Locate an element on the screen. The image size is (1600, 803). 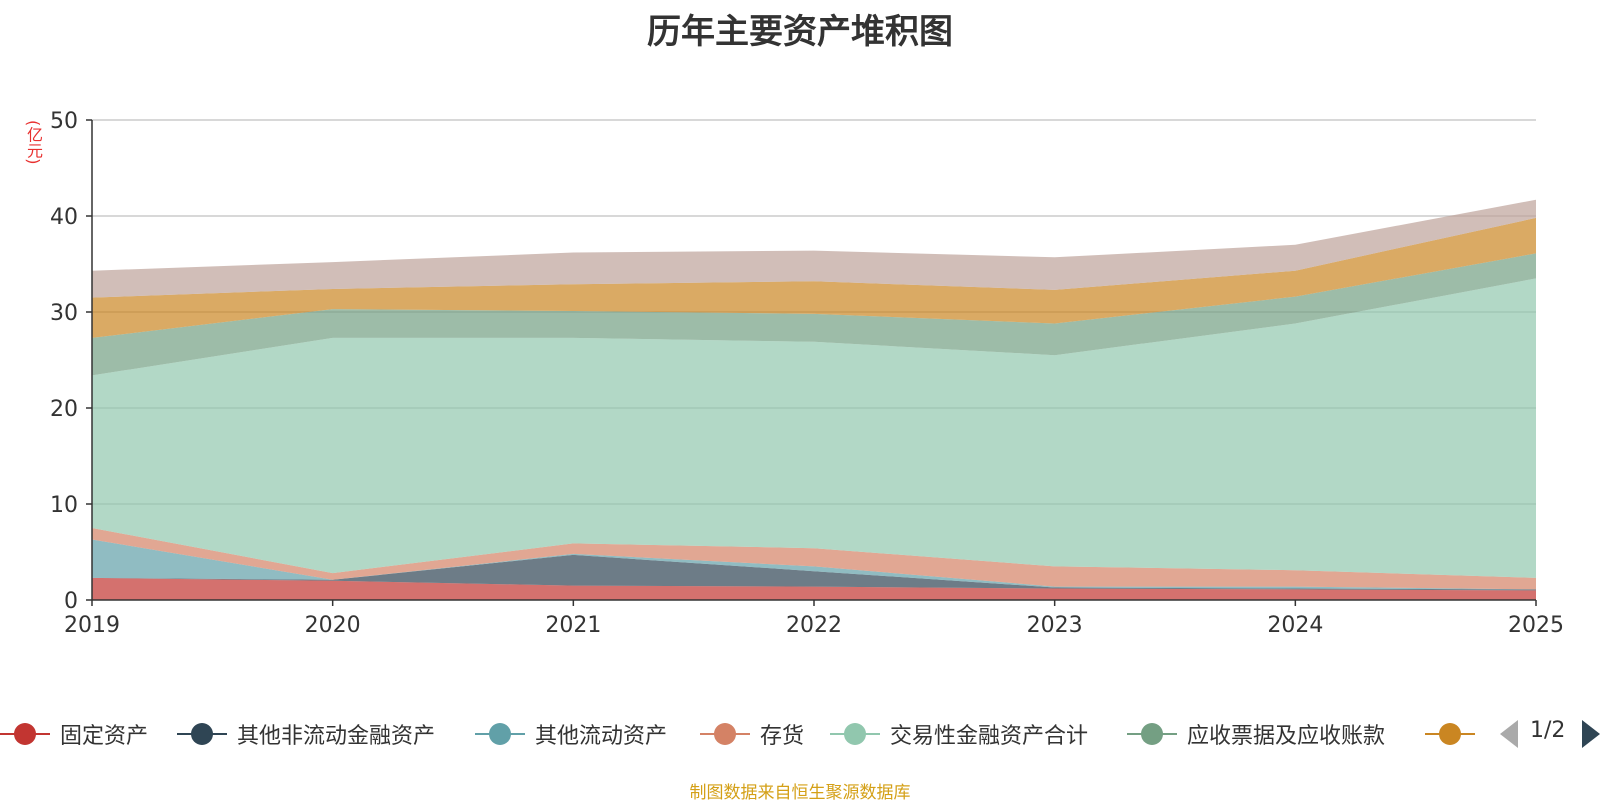
legend-item-5: 交易性金融资产合计 is located at coordinates (959, 734).